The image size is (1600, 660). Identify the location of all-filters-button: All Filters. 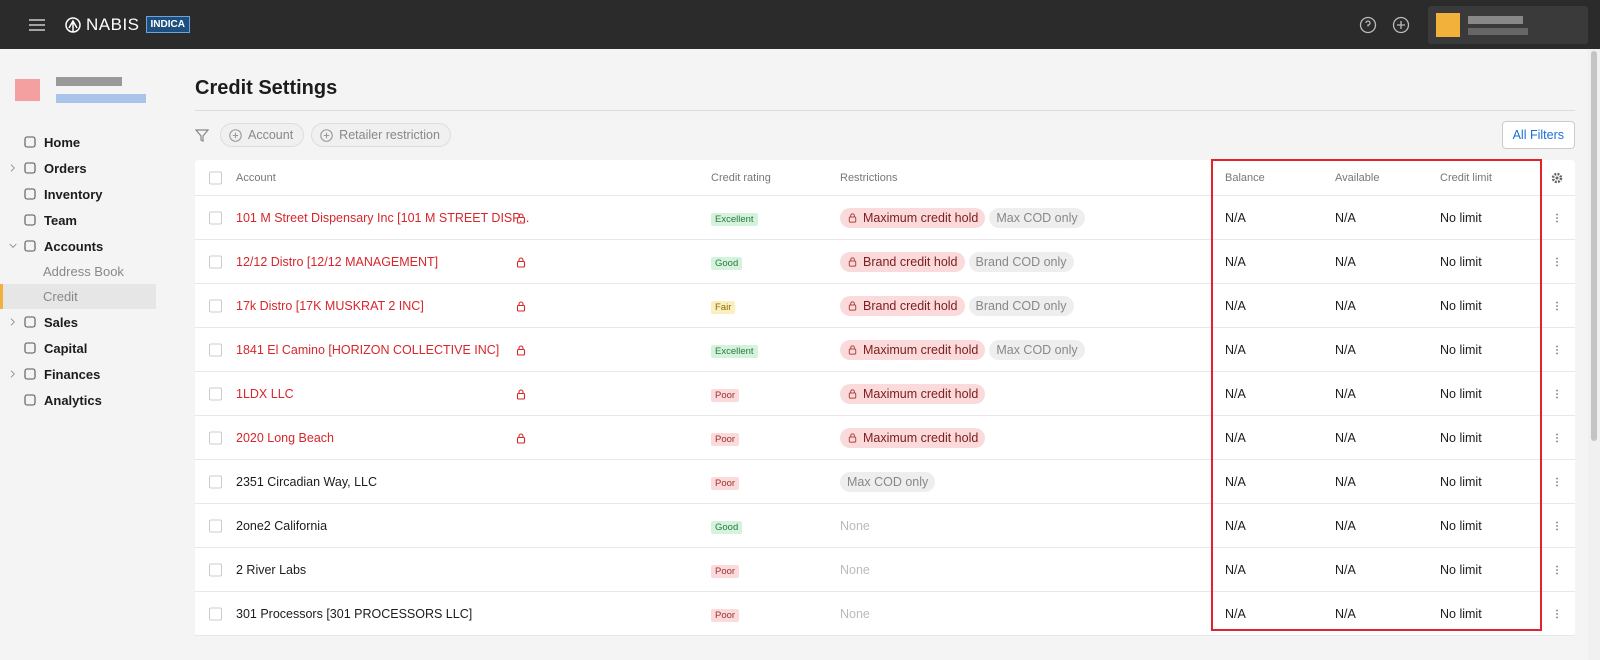
(1538, 135).